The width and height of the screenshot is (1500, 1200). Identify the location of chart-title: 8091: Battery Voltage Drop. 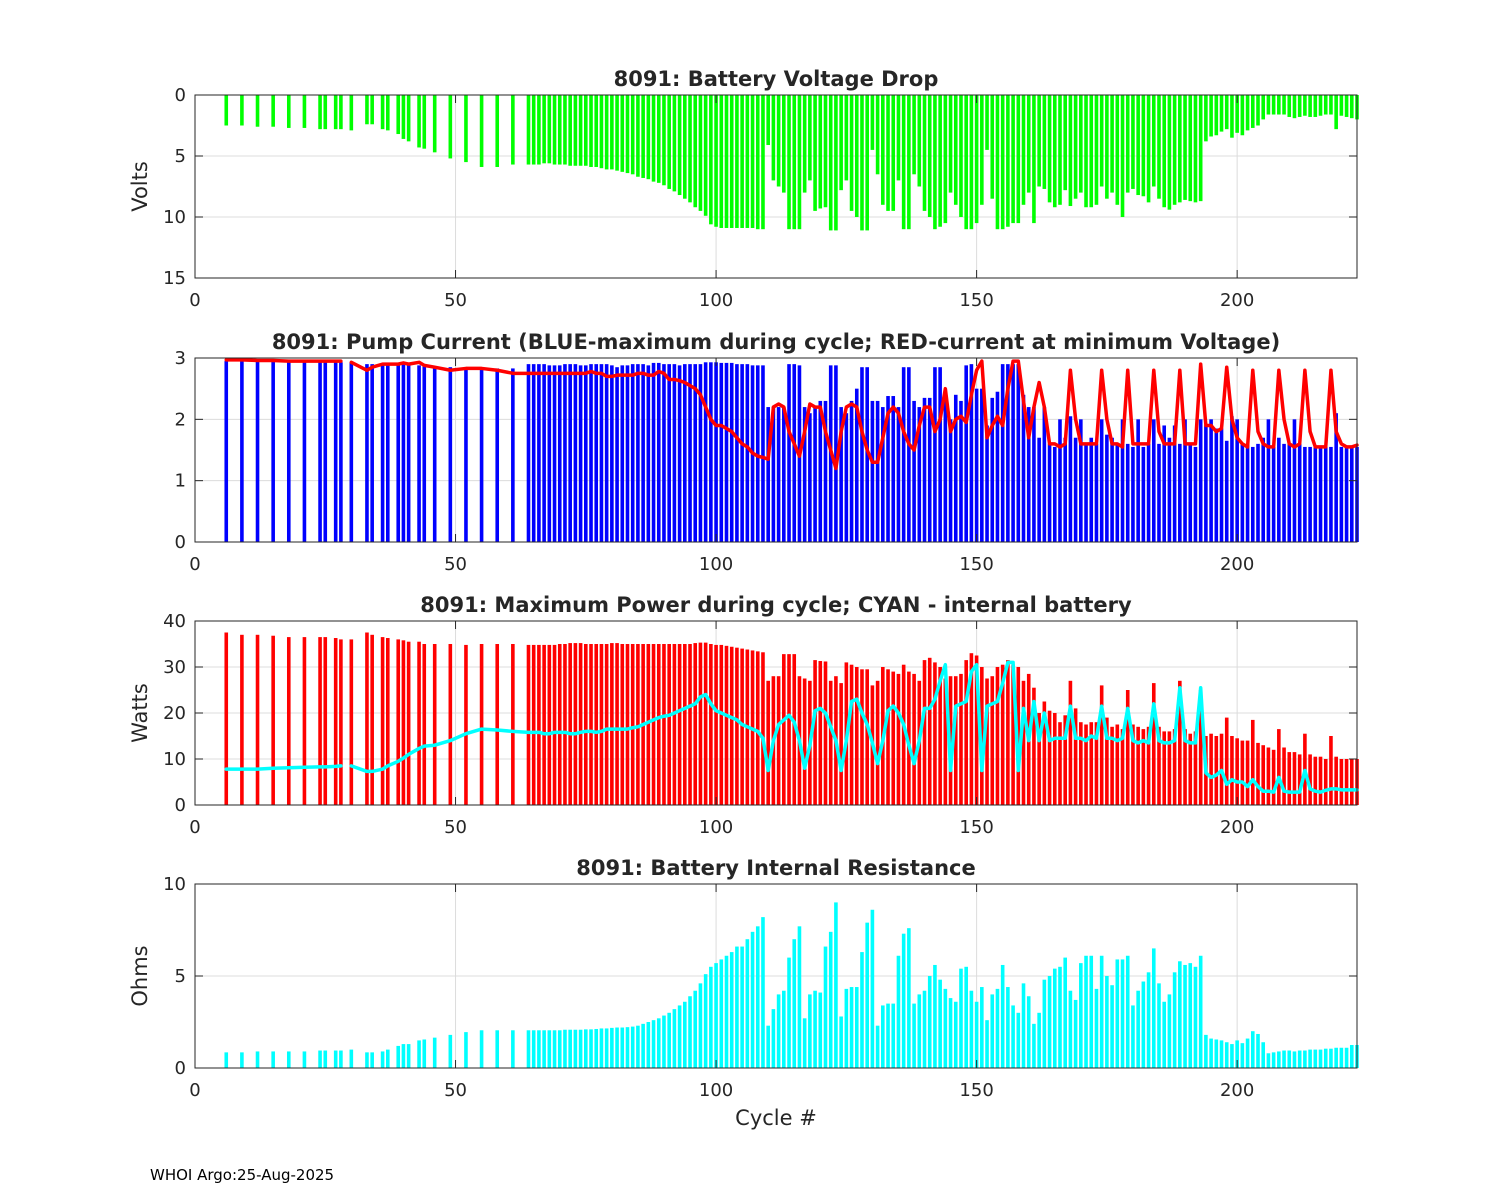
(776, 79).